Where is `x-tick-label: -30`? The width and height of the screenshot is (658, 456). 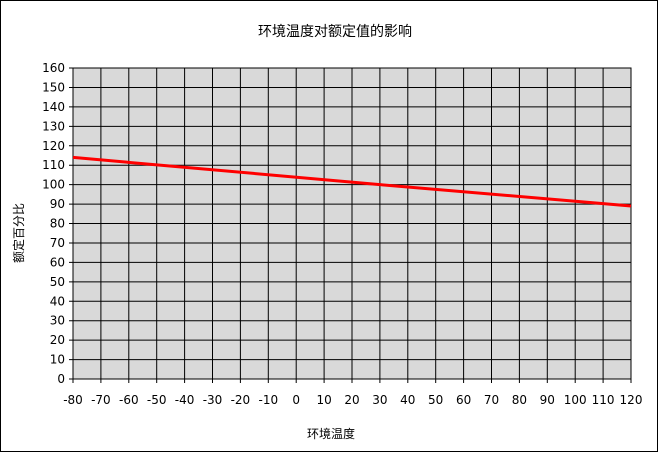
x-tick-label: -30 is located at coordinates (213, 400).